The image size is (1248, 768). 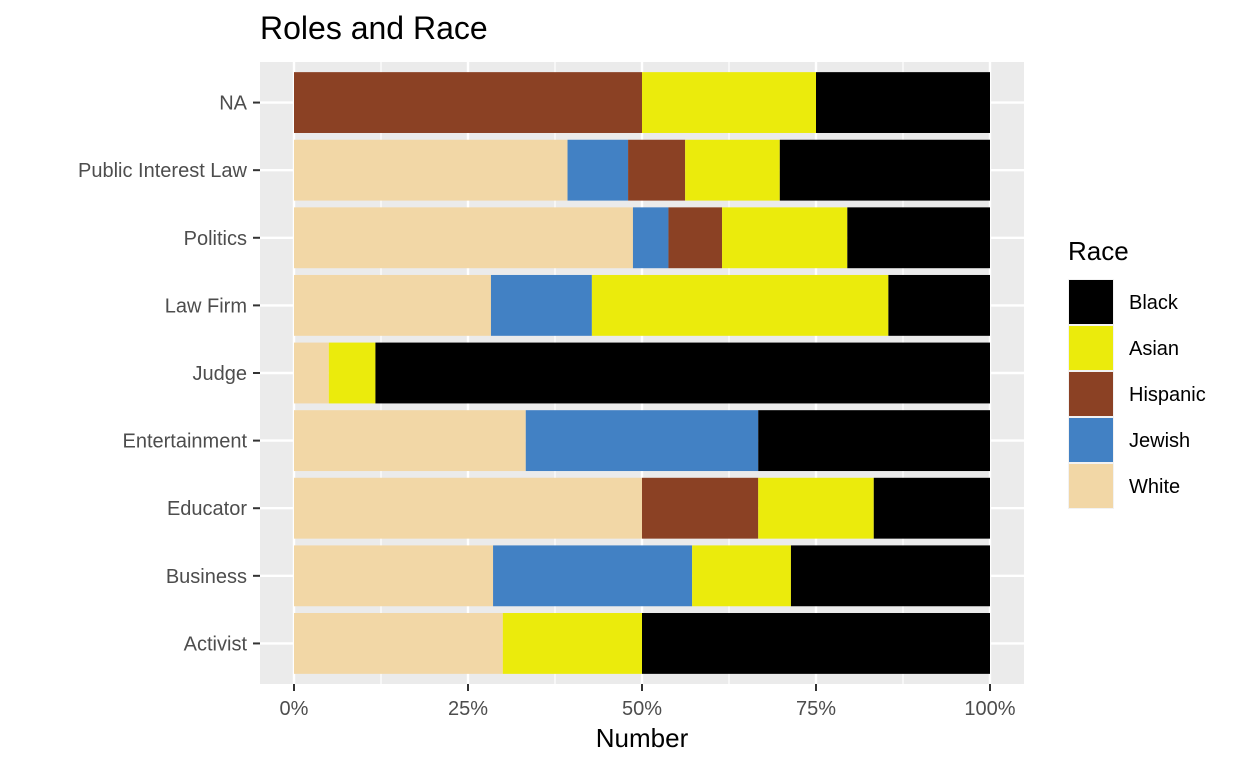 What do you see at coordinates (1154, 487) in the screenshot?
I see `legend-label-white: White` at bounding box center [1154, 487].